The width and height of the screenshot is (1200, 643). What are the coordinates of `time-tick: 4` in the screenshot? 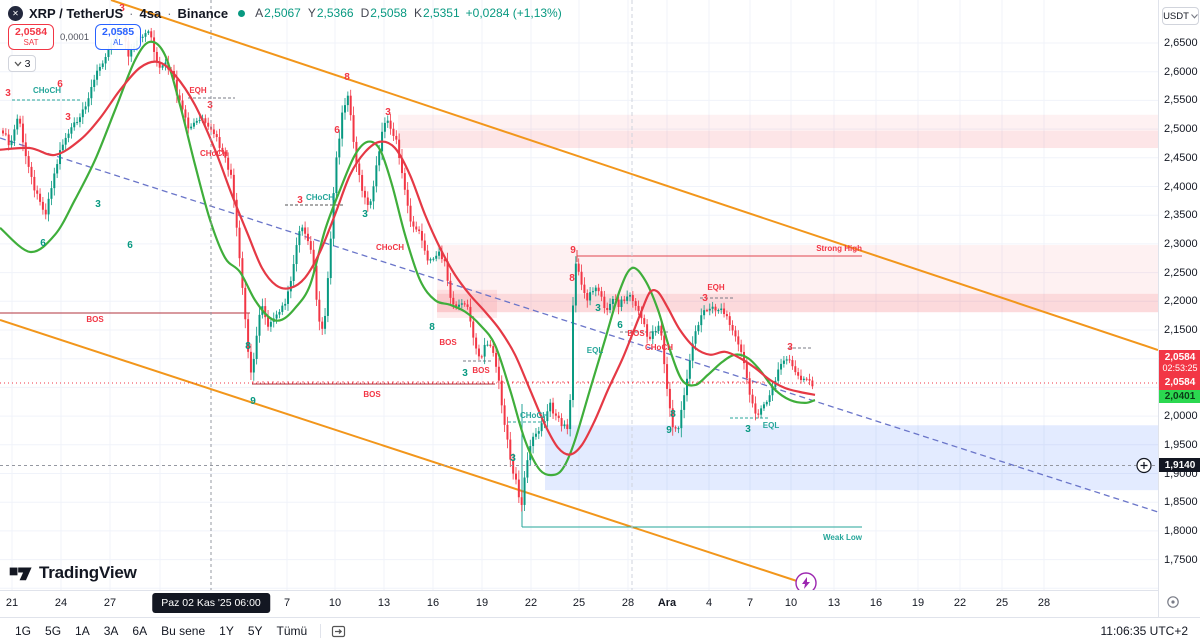 It's located at (709, 603).